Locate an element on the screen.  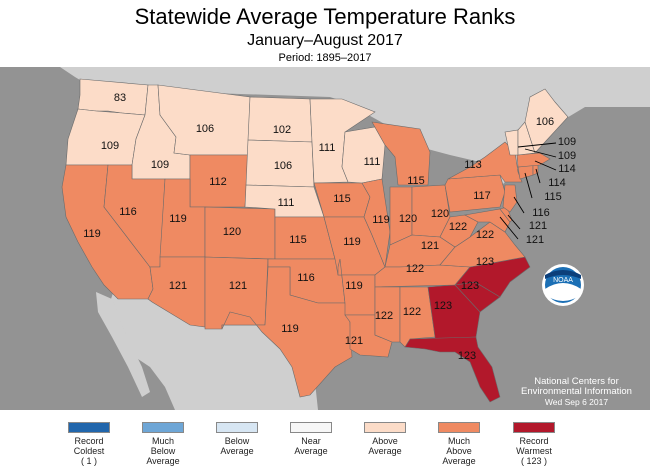
state-florida is located at coordinates (452, 369).